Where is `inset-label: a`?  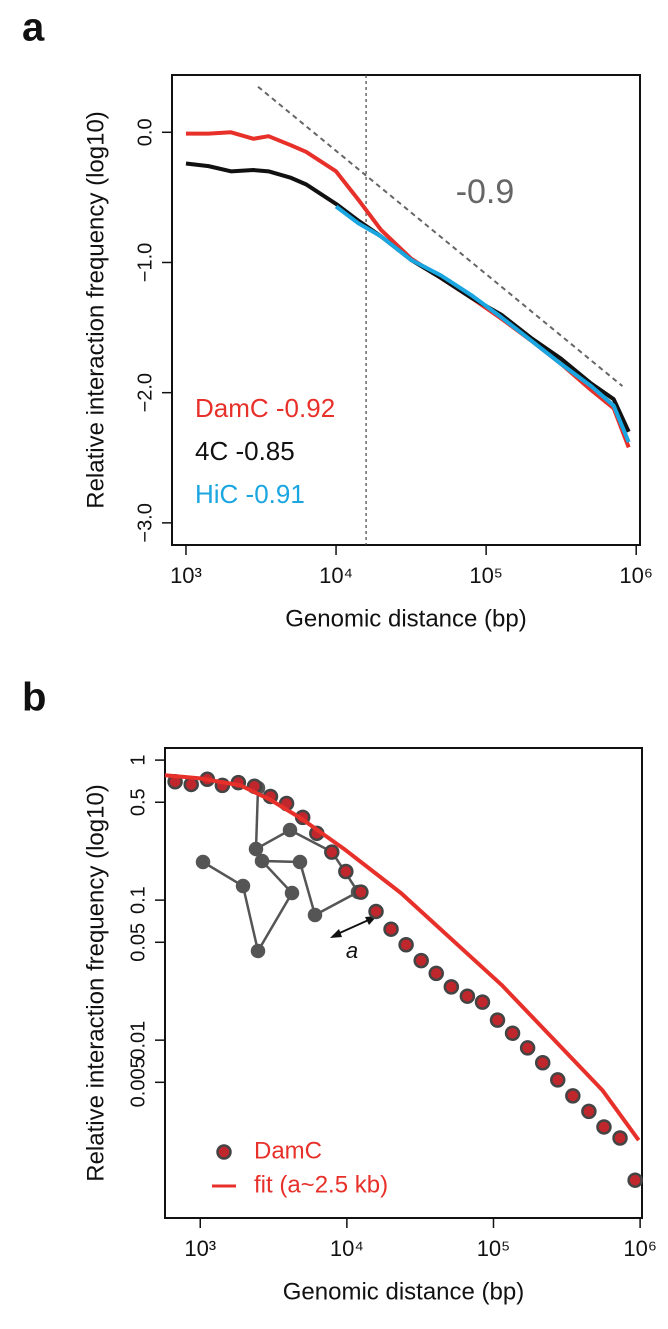
inset-label: a is located at coordinates (352, 950).